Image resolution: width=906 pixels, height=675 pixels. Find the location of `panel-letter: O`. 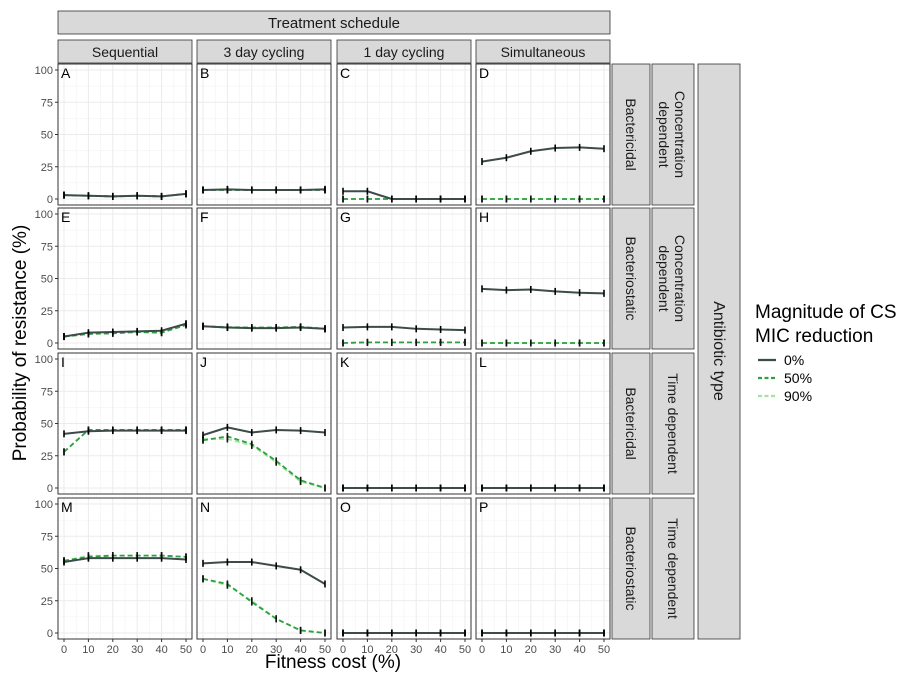

panel-letter: O is located at coordinates (345, 507).